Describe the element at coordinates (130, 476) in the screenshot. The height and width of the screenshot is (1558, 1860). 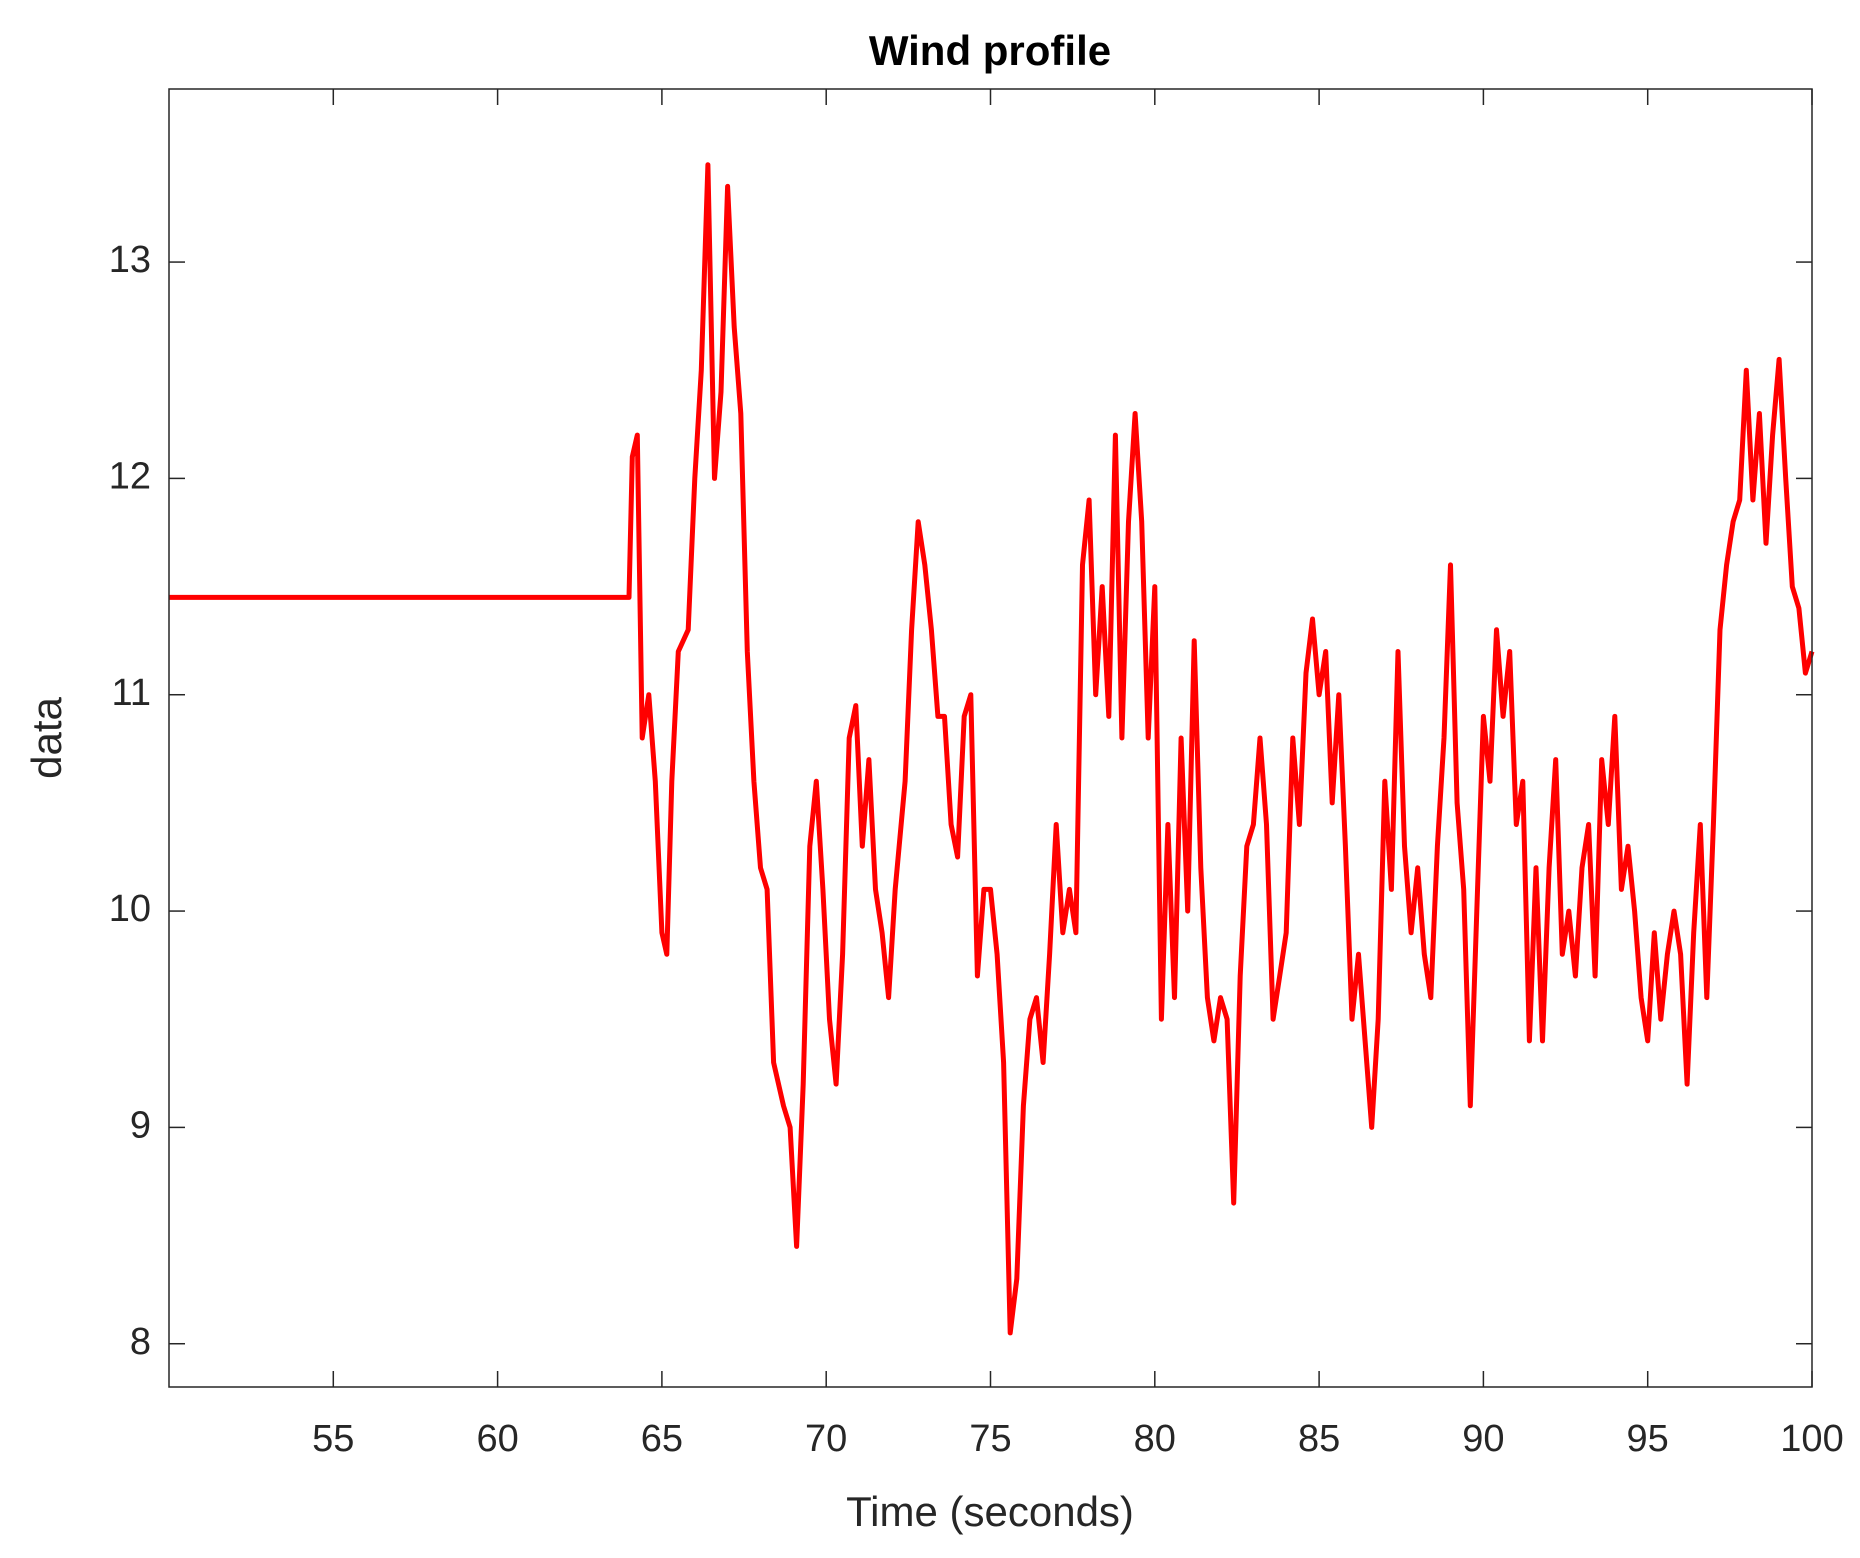
I see `y-tick-label: 12` at that location.